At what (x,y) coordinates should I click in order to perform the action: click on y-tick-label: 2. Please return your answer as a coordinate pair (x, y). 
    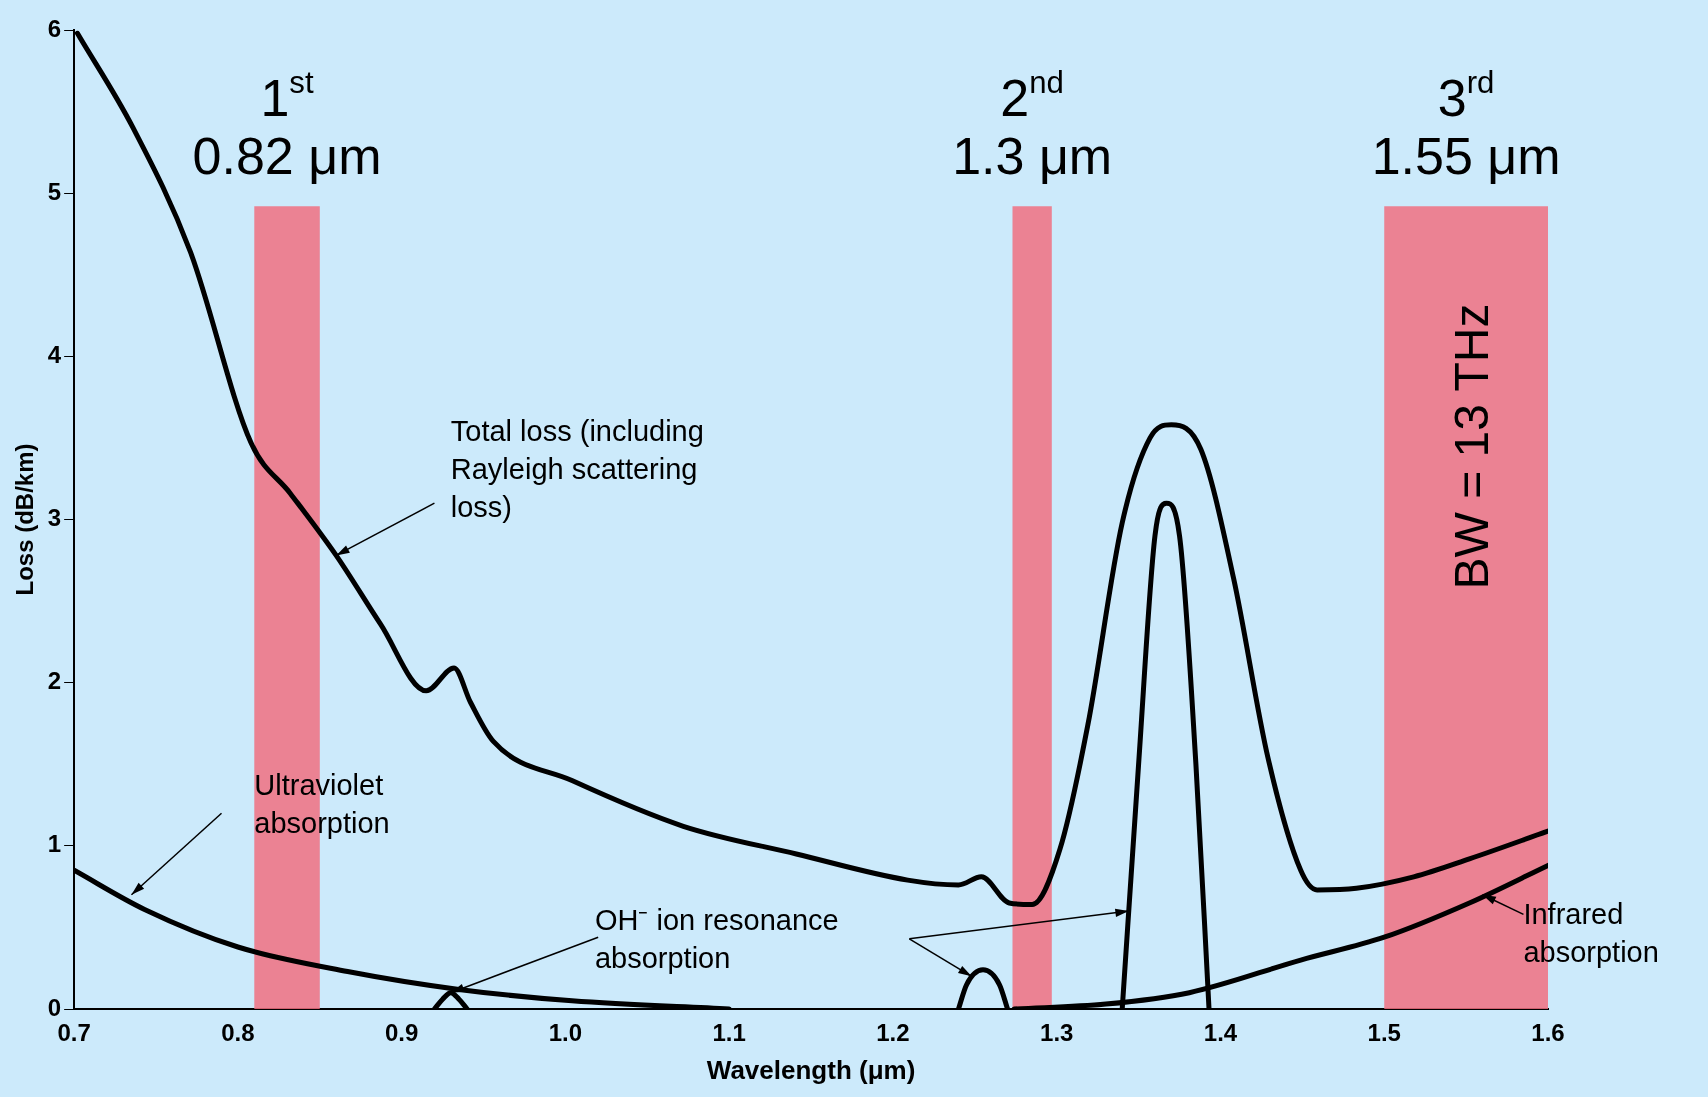
    Looking at the image, I should click on (54, 681).